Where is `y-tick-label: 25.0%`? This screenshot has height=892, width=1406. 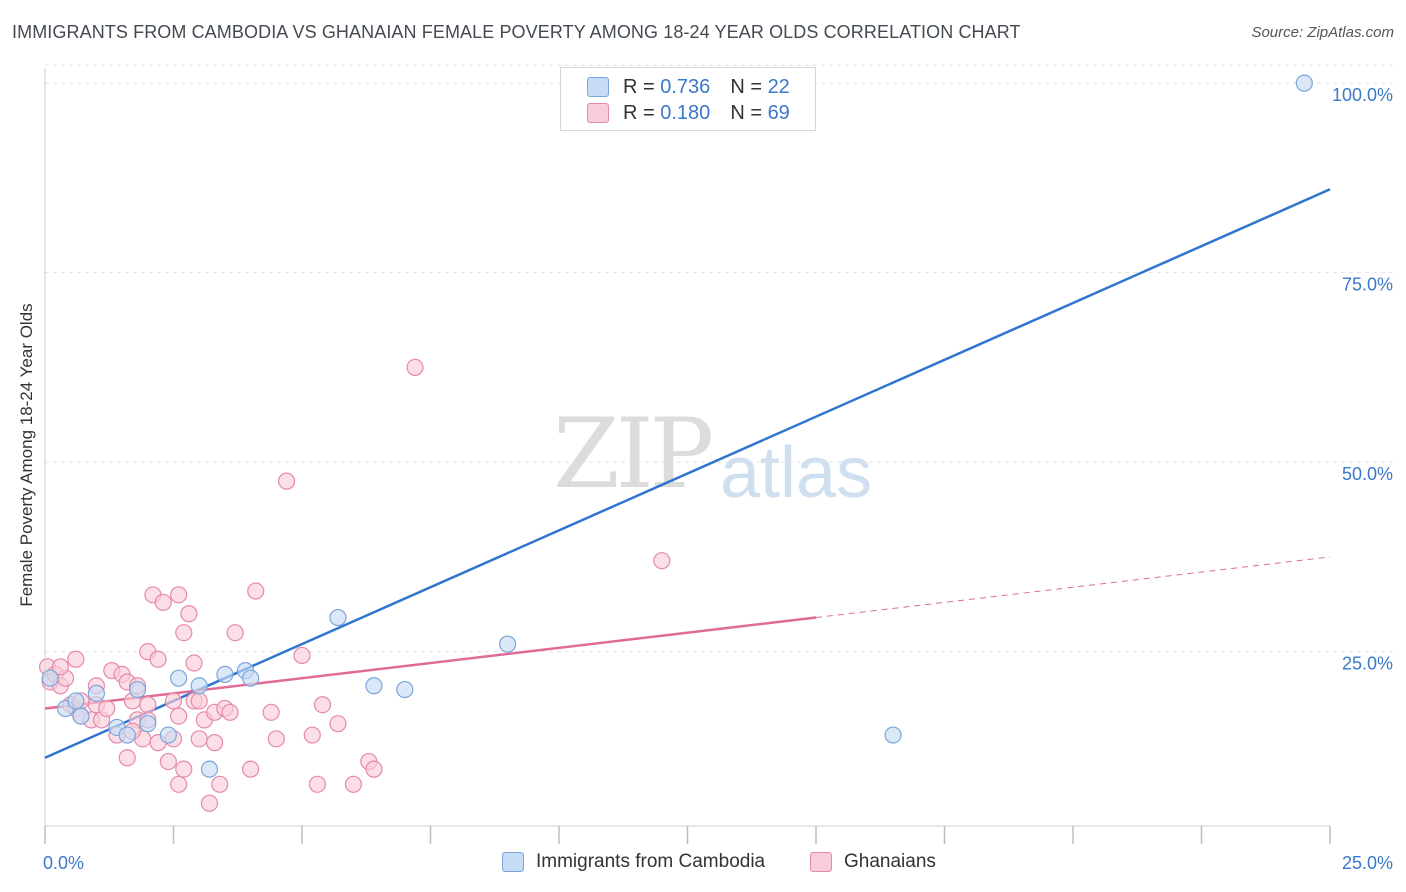
y-tick-label: 25.0% is located at coordinates (1367, 664).